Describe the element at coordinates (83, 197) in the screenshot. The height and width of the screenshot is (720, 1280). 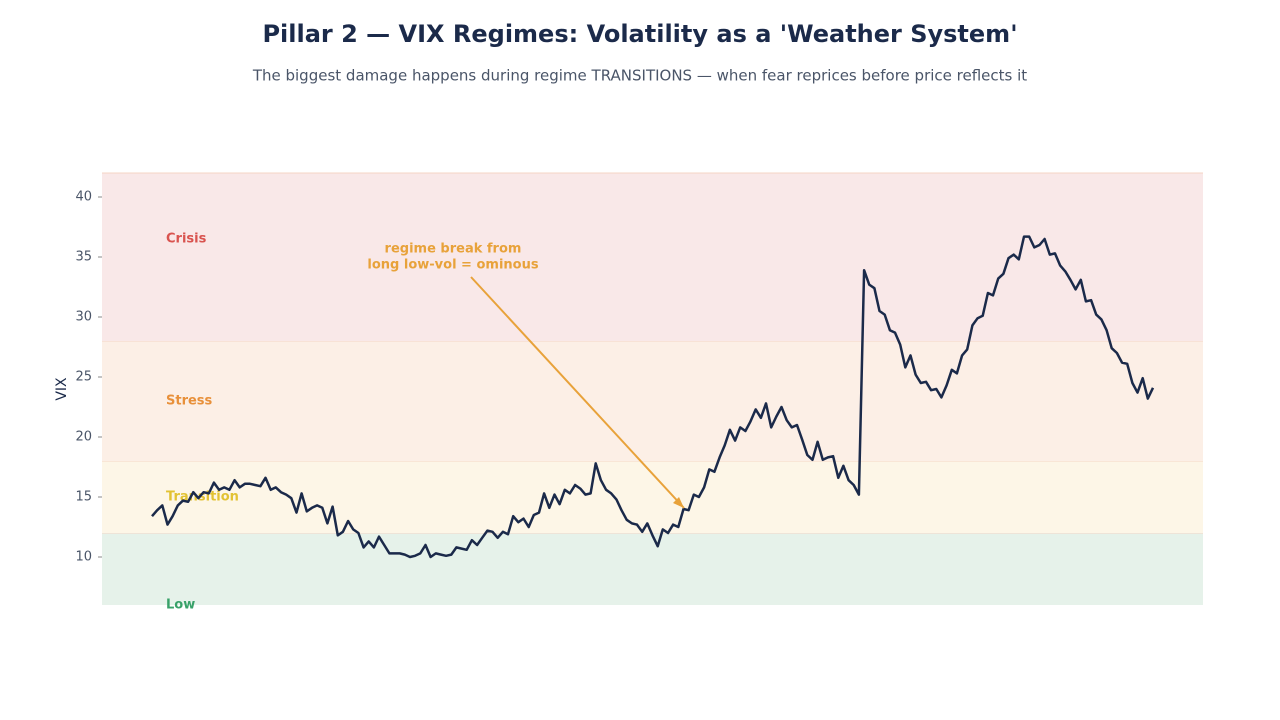
I see `y-tick-label: 40` at that location.